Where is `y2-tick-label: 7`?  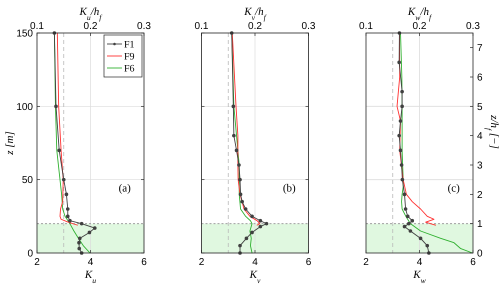
y2-tick-label: 7 is located at coordinates (480, 48).